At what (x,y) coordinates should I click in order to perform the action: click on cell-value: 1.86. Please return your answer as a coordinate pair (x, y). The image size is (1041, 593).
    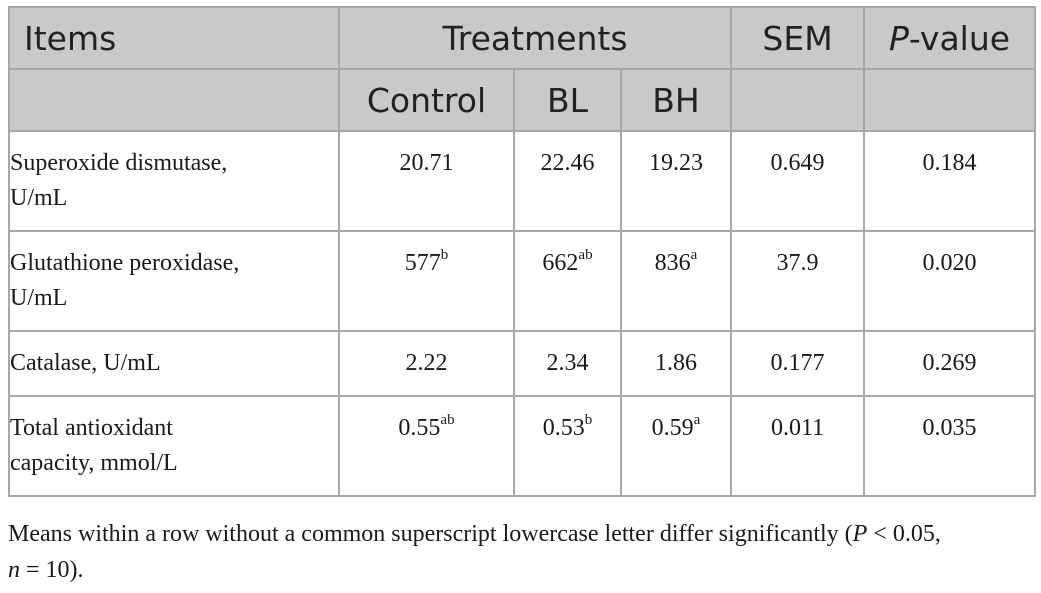
    Looking at the image, I should click on (676, 363).